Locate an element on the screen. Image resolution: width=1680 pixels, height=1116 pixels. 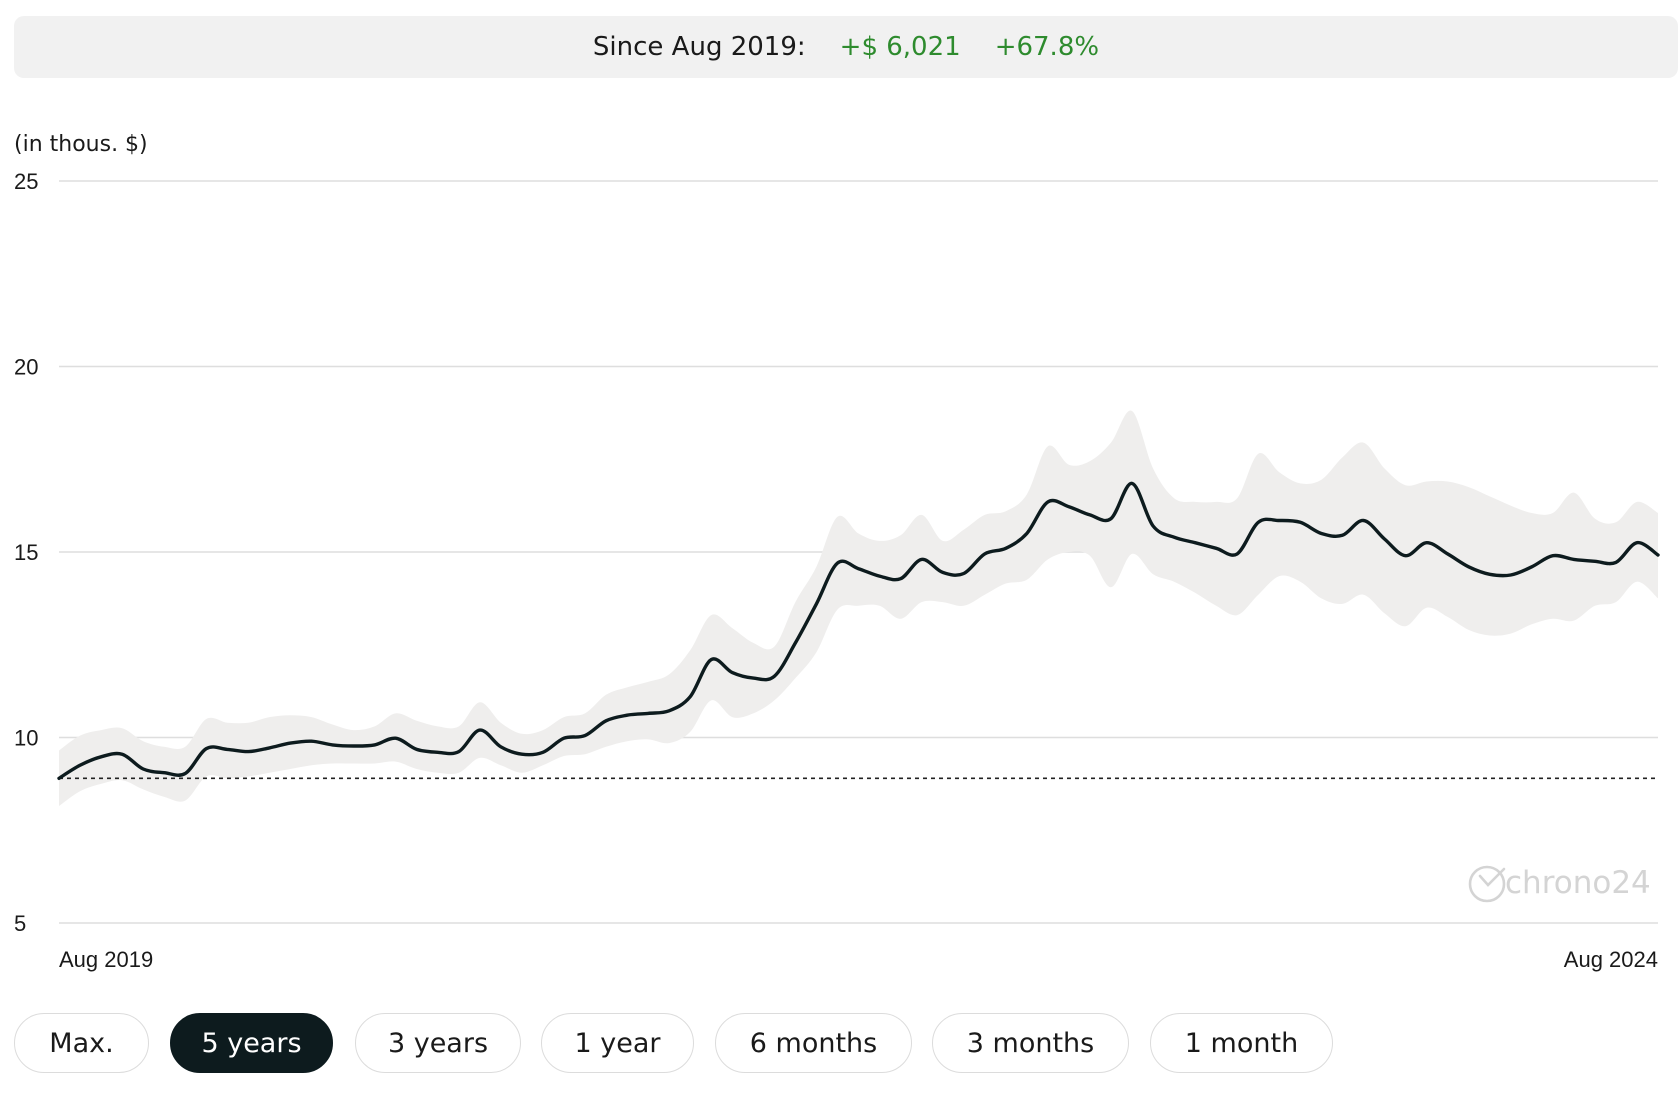
x-axis-ticks: Aug 2019 Aug 2024 is located at coordinates (858, 959).